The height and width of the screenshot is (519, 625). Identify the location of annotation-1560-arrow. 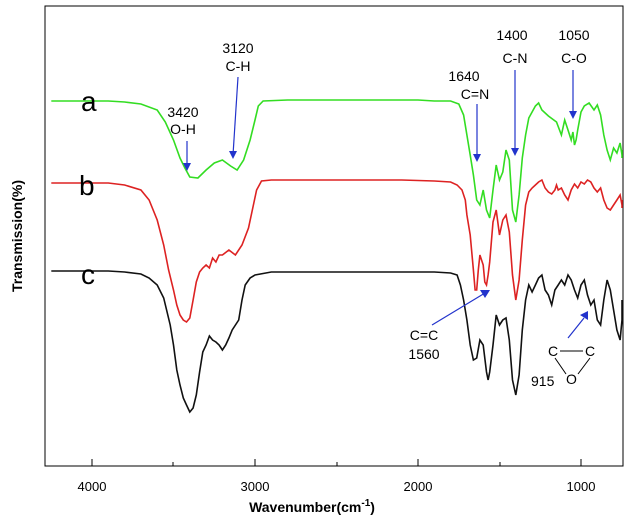
(458, 309).